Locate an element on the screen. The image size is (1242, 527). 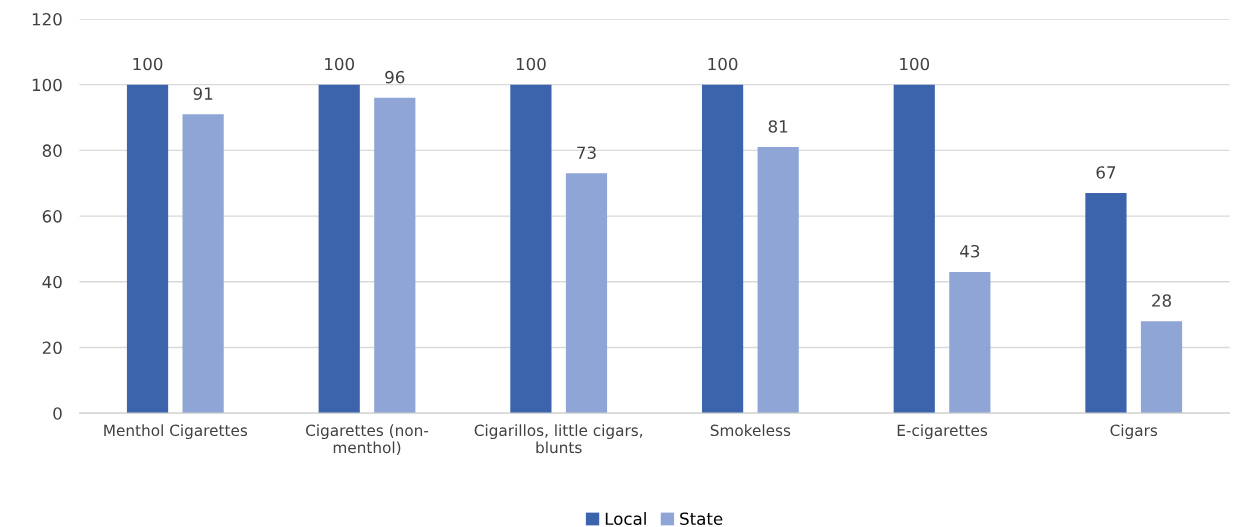
x-tick-label: E-cigarettes is located at coordinates (942, 432).